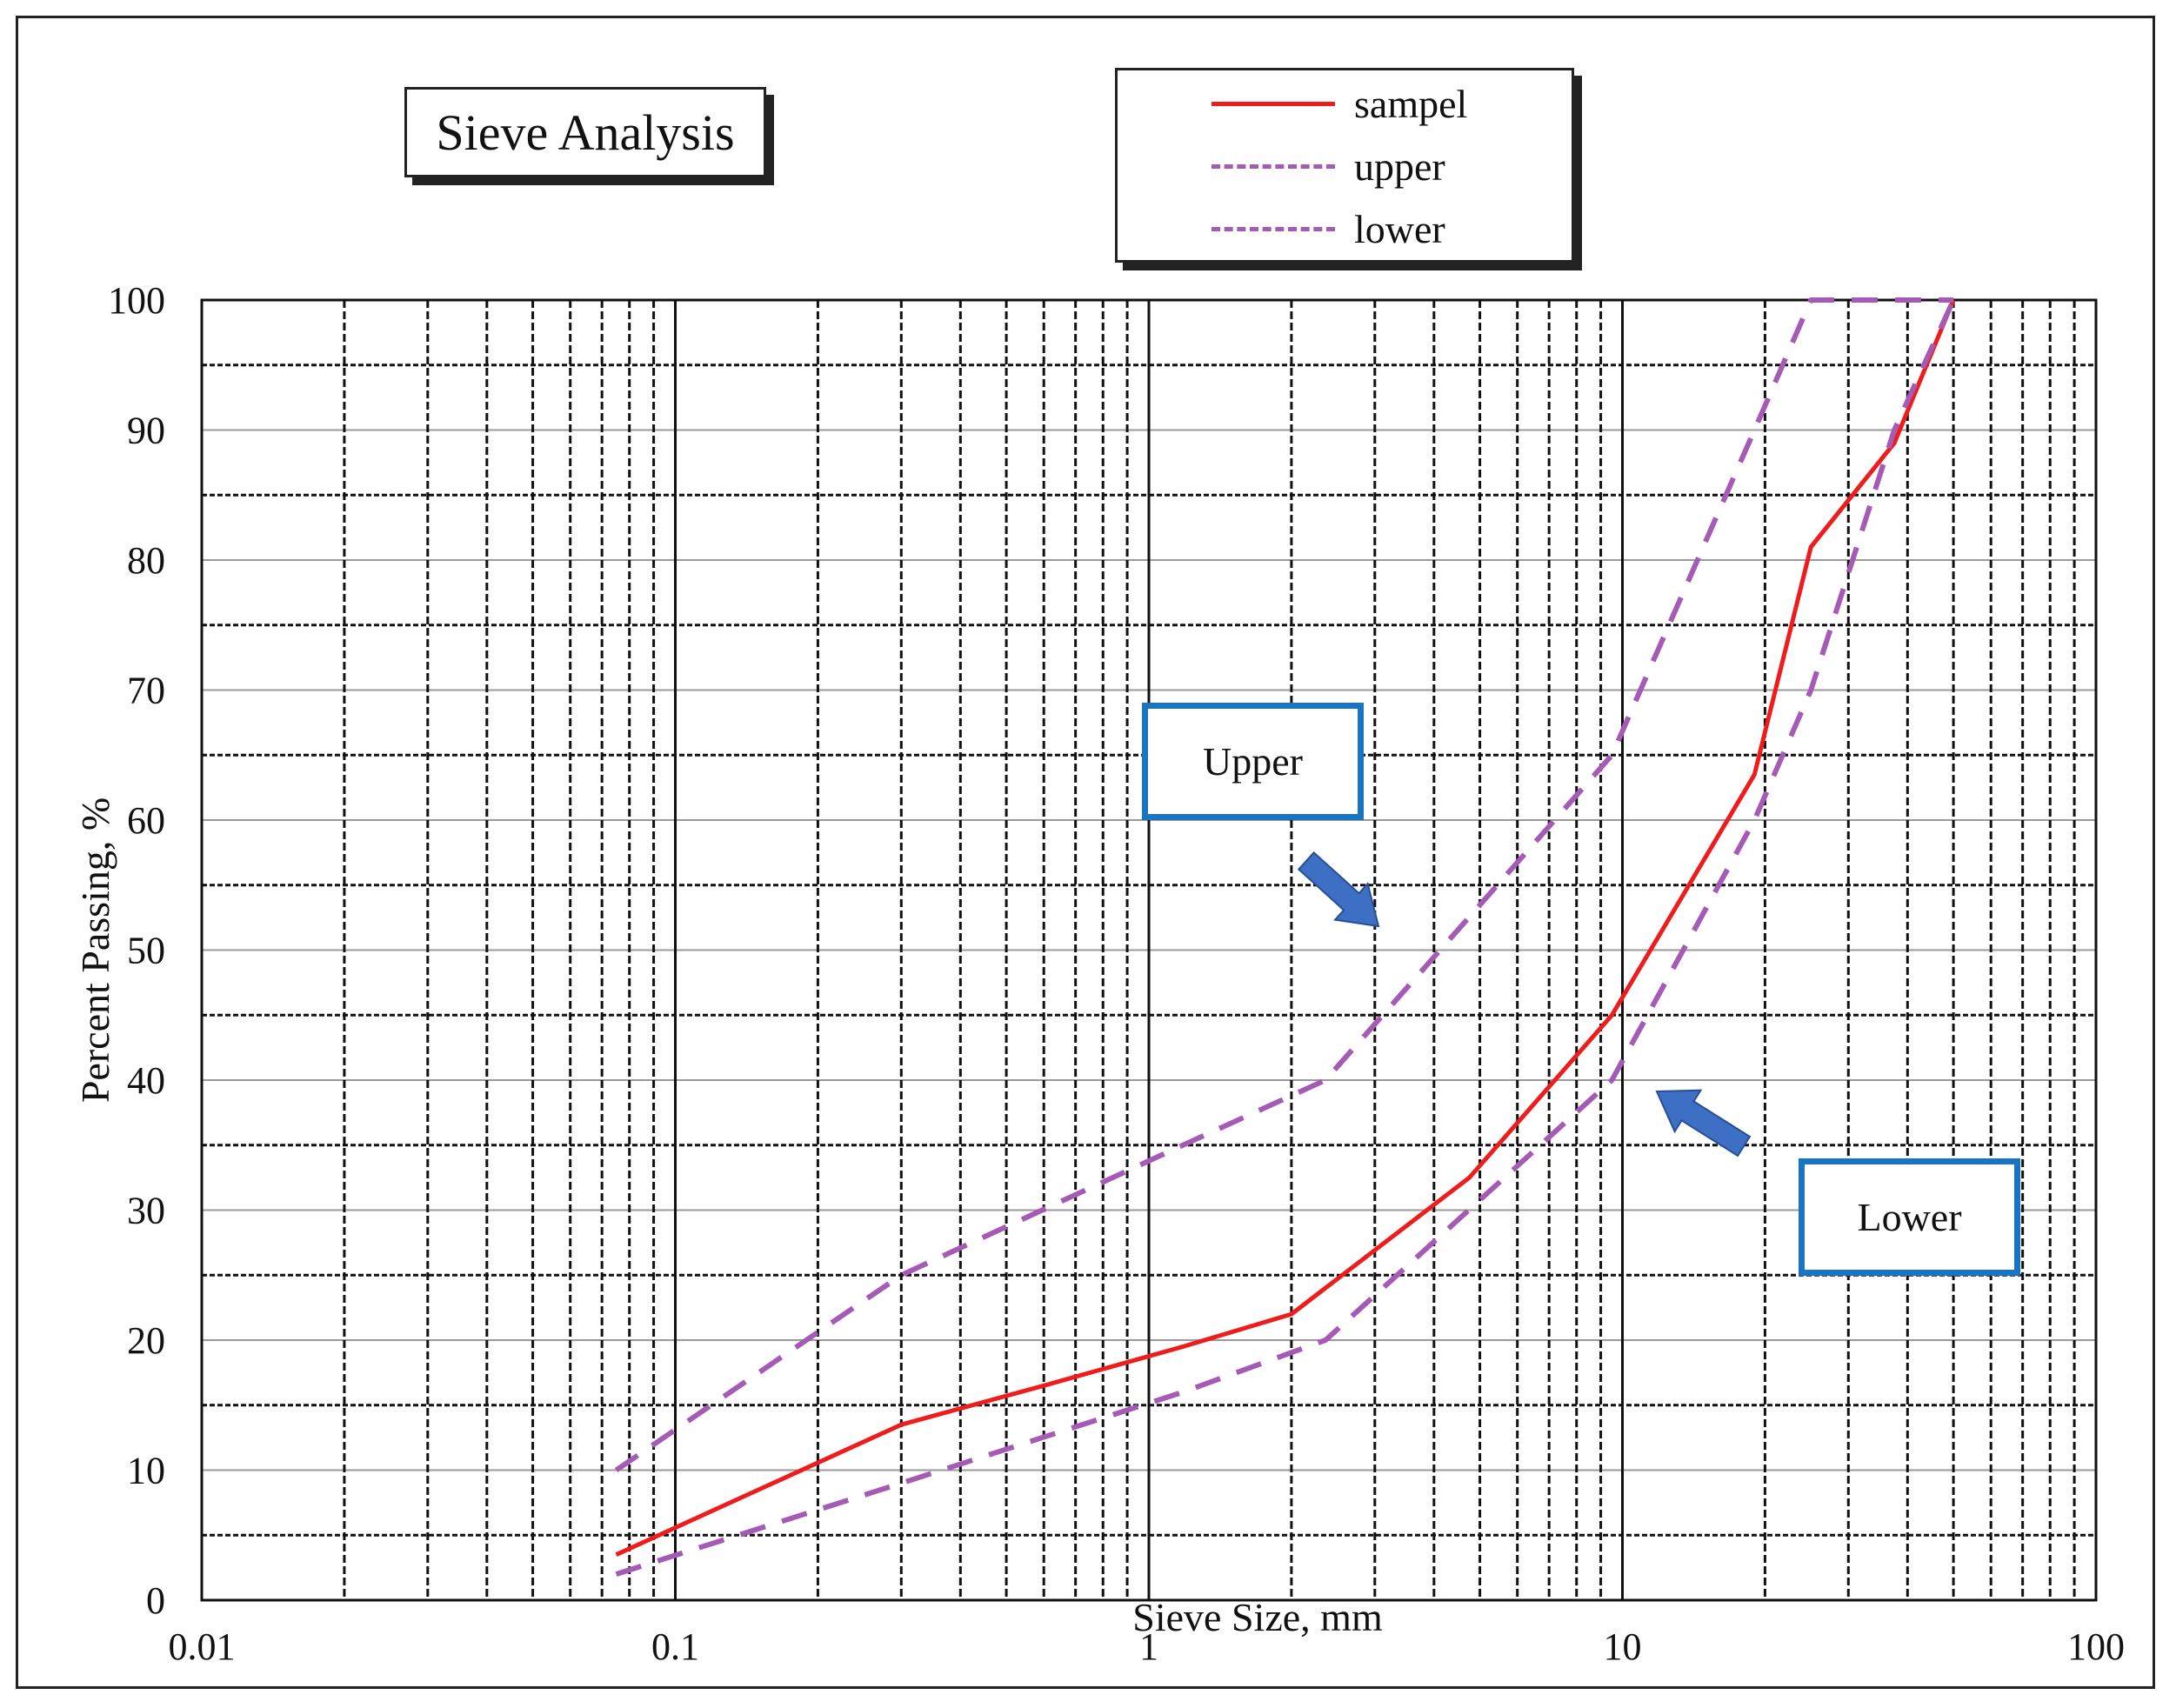 The width and height of the screenshot is (2176, 1708). I want to click on legend-swatch-lower, so click(1273, 228).